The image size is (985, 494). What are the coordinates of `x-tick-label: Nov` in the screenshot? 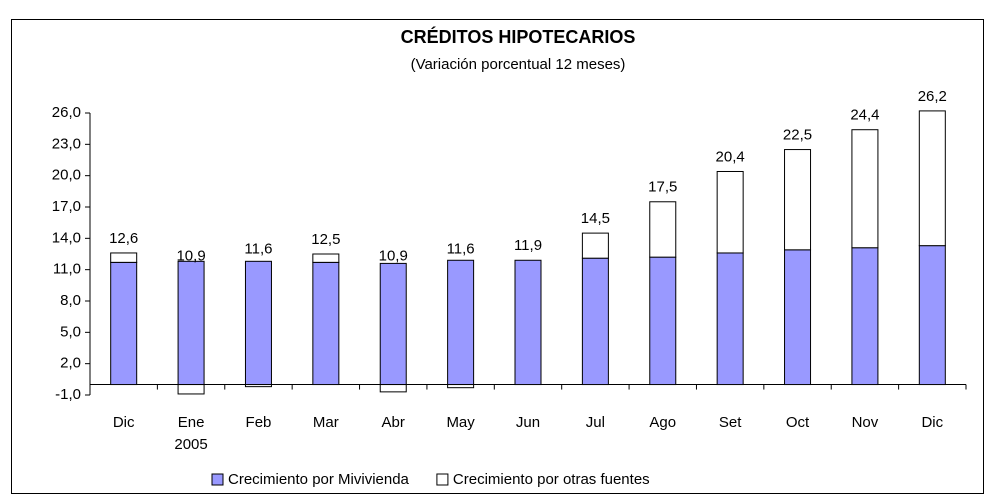 It's located at (865, 422).